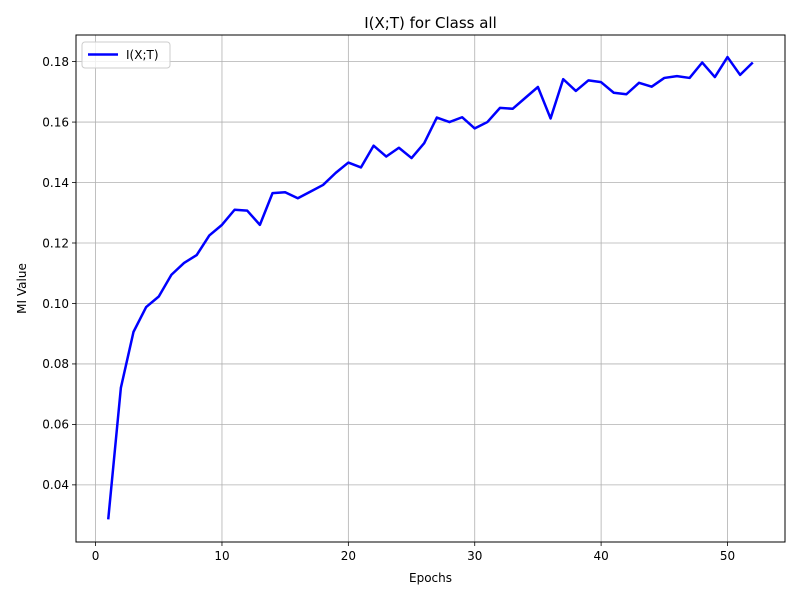 The height and width of the screenshot is (600, 800). What do you see at coordinates (413, 552) in the screenshot?
I see `x-axis-ticks: 0 10 20 30 40 50` at bounding box center [413, 552].